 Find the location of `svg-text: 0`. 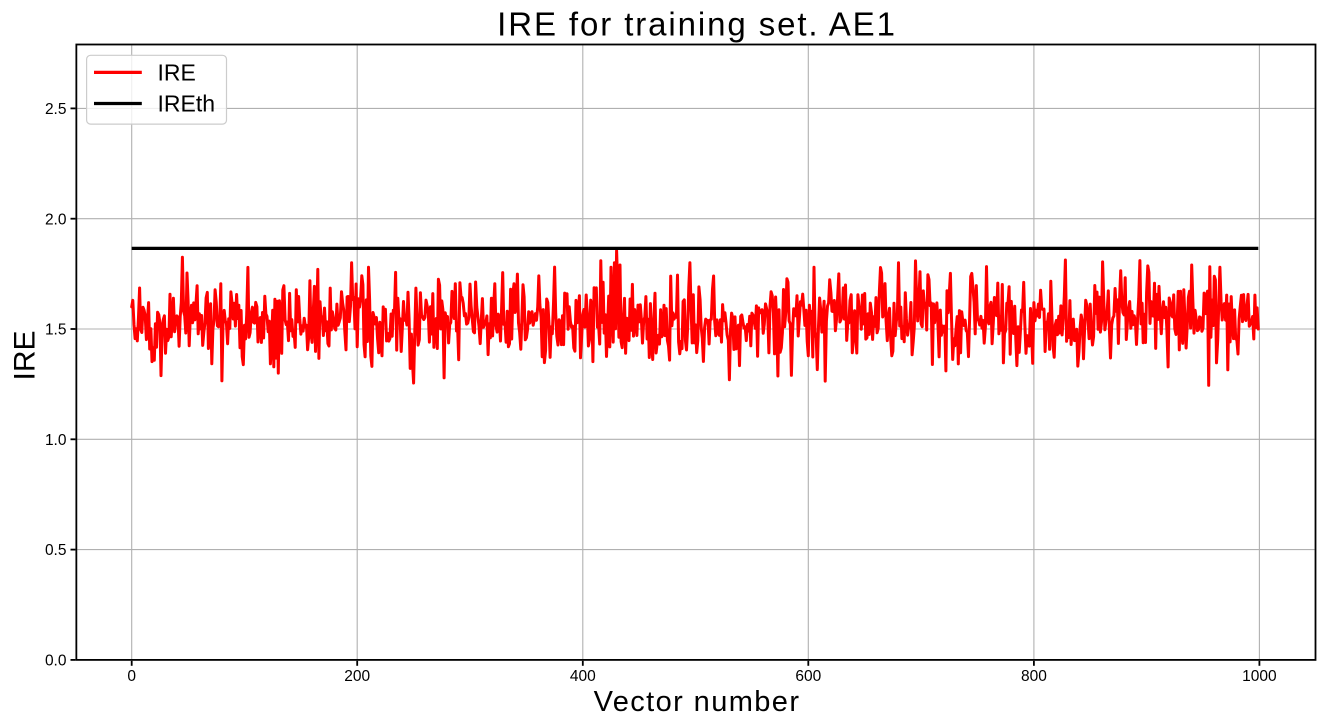

svg-text: 0 is located at coordinates (131, 676).